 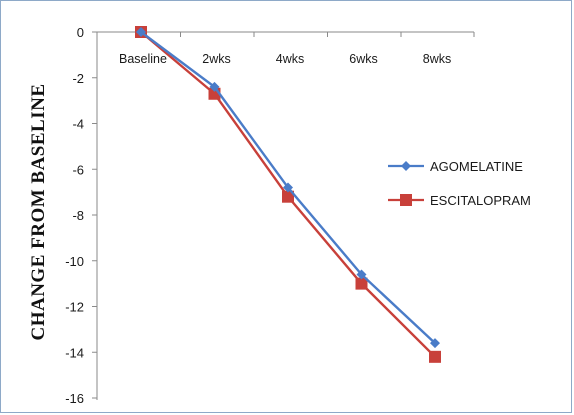 I want to click on y-tick-label: -16, so click(x=74, y=398).